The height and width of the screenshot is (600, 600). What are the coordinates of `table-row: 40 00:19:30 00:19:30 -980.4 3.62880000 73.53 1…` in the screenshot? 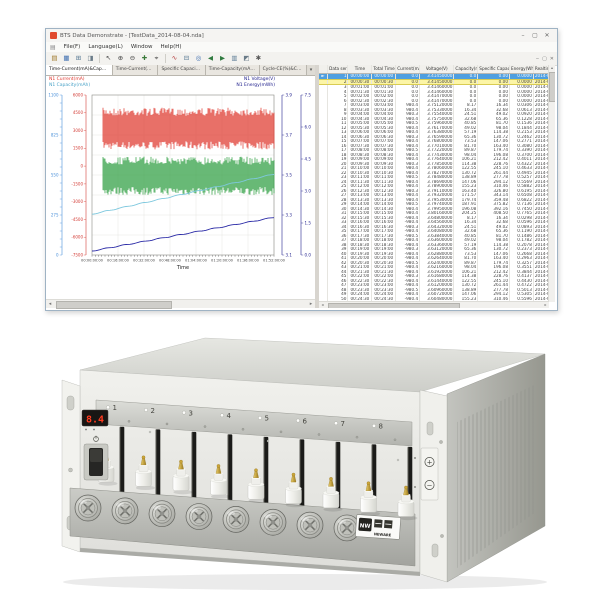 It's located at (434, 253).